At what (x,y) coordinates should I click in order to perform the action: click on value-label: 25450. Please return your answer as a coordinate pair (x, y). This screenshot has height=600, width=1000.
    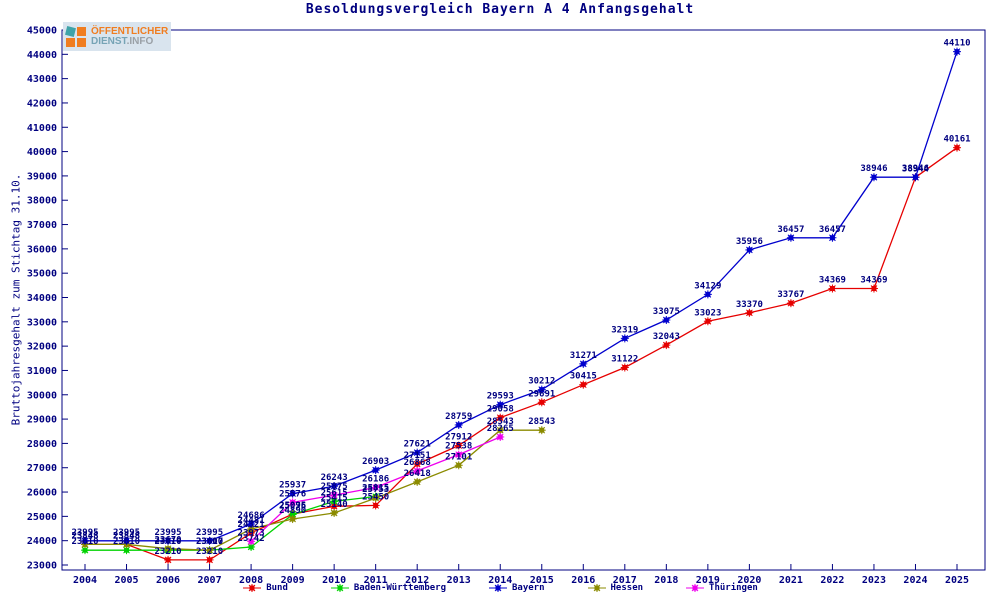
    Looking at the image, I should click on (375, 497).